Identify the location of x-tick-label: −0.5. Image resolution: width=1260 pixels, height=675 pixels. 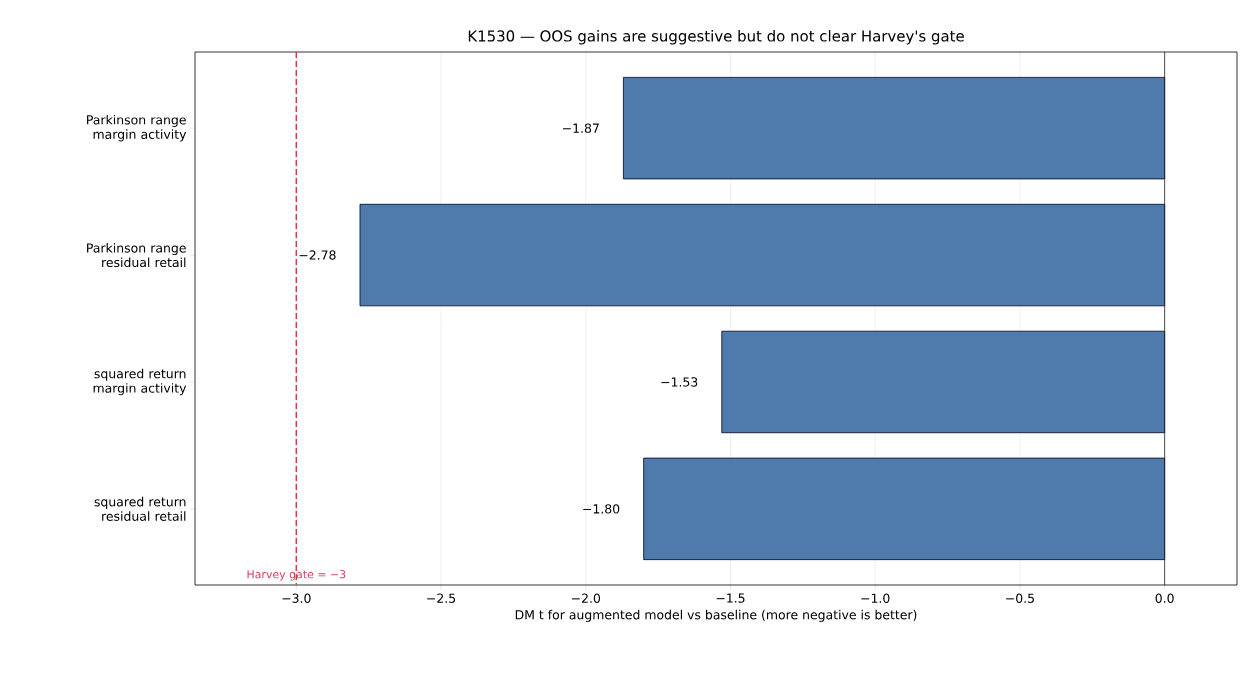
(1020, 598).